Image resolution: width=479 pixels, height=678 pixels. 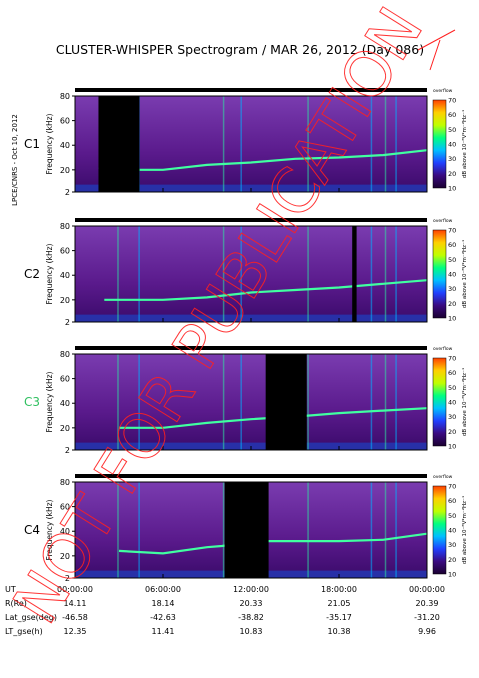 I want to click on ephemeris-row-label: LT_gse(h), so click(x=24, y=631).